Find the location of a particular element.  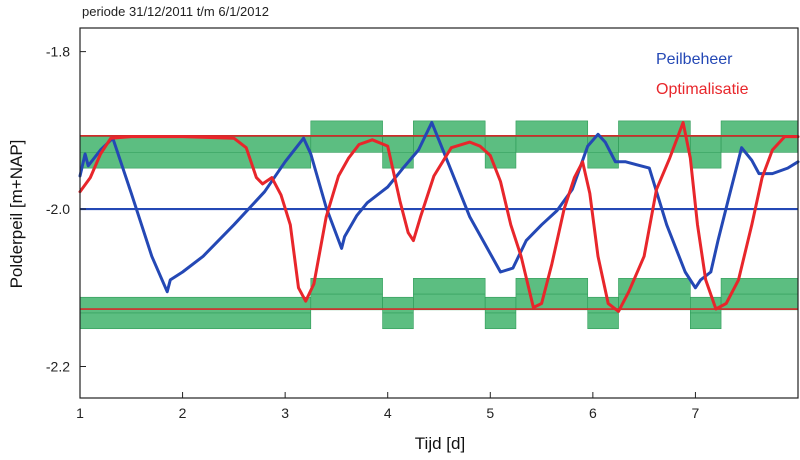

y-axis-ticks: -1.8 -2.0 -2.2 is located at coordinates (66, 209).